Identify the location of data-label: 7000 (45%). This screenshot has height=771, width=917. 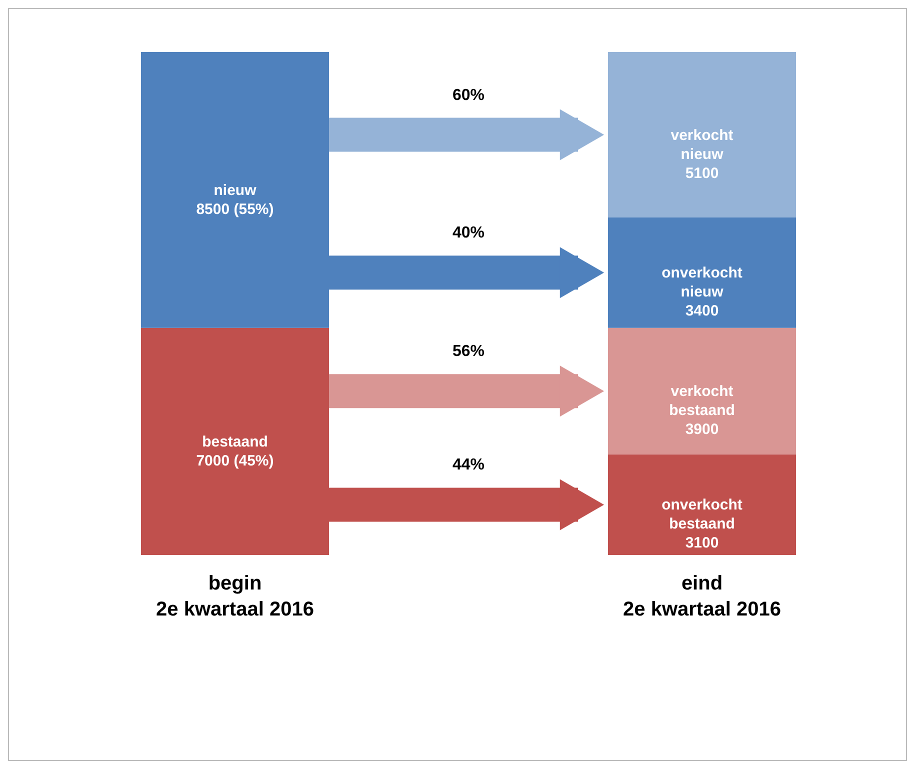
(235, 461).